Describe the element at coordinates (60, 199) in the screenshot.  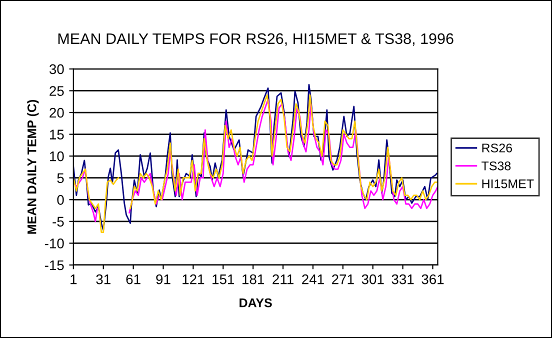
I see `y-tick-label: 0` at that location.